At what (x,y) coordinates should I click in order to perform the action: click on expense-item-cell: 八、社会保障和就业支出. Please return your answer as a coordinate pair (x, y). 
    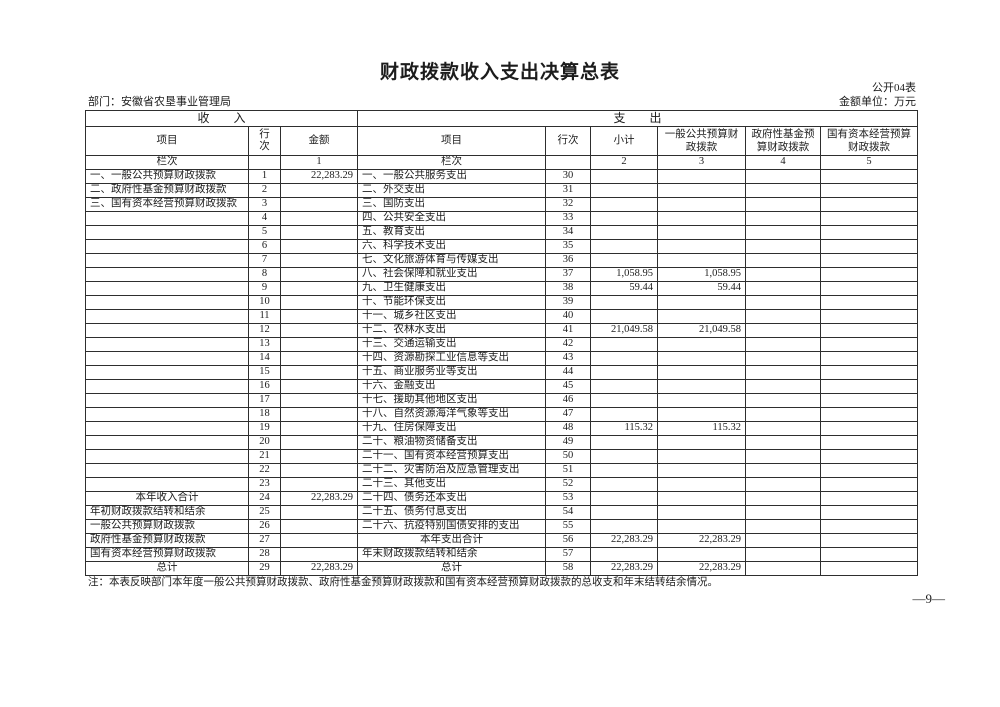
    Looking at the image, I should click on (452, 274).